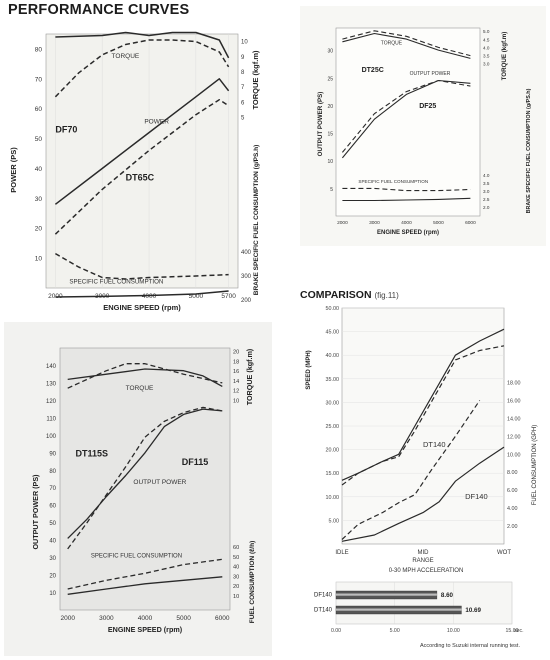  Describe the element at coordinates (13, 170) in the screenshot. I see `y-axis-title: POWER (PS)` at that location.